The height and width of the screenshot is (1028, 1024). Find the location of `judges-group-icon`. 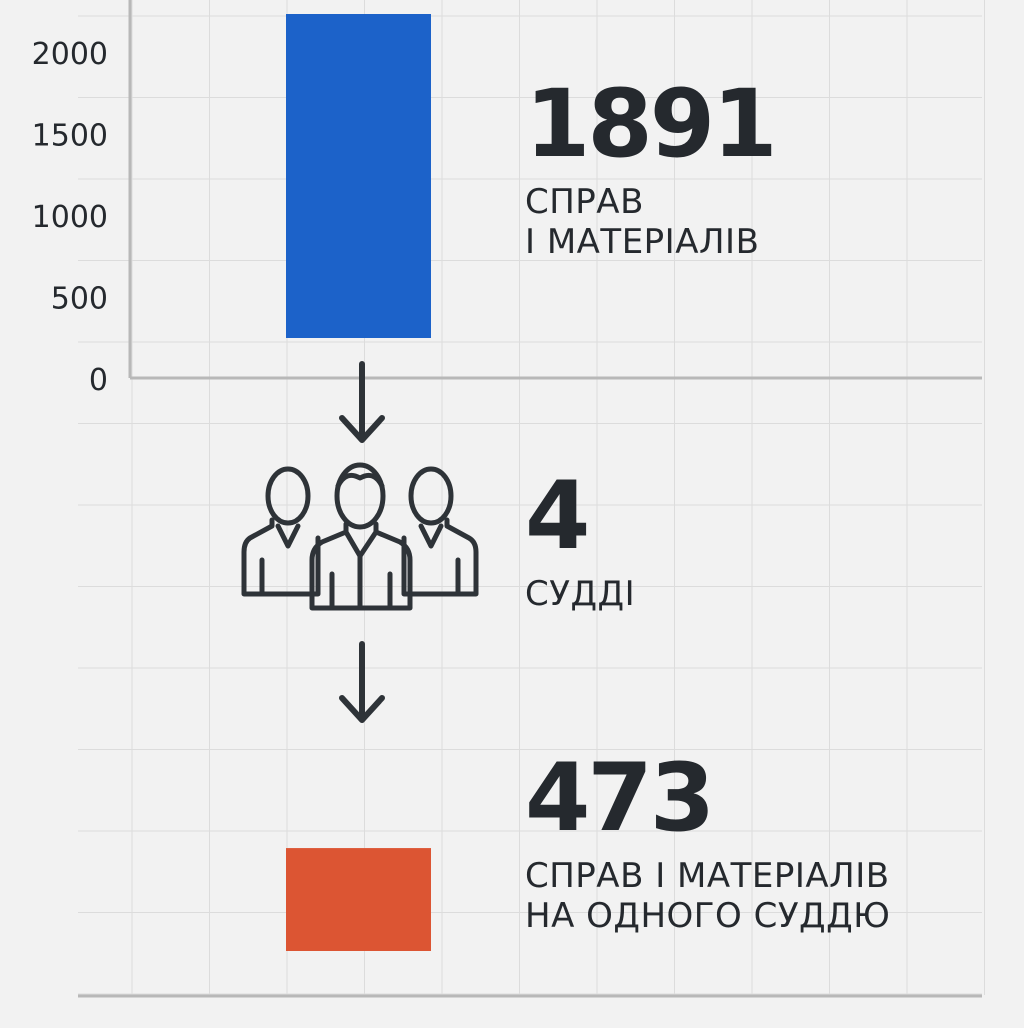

judges-group-icon is located at coordinates (360, 536).